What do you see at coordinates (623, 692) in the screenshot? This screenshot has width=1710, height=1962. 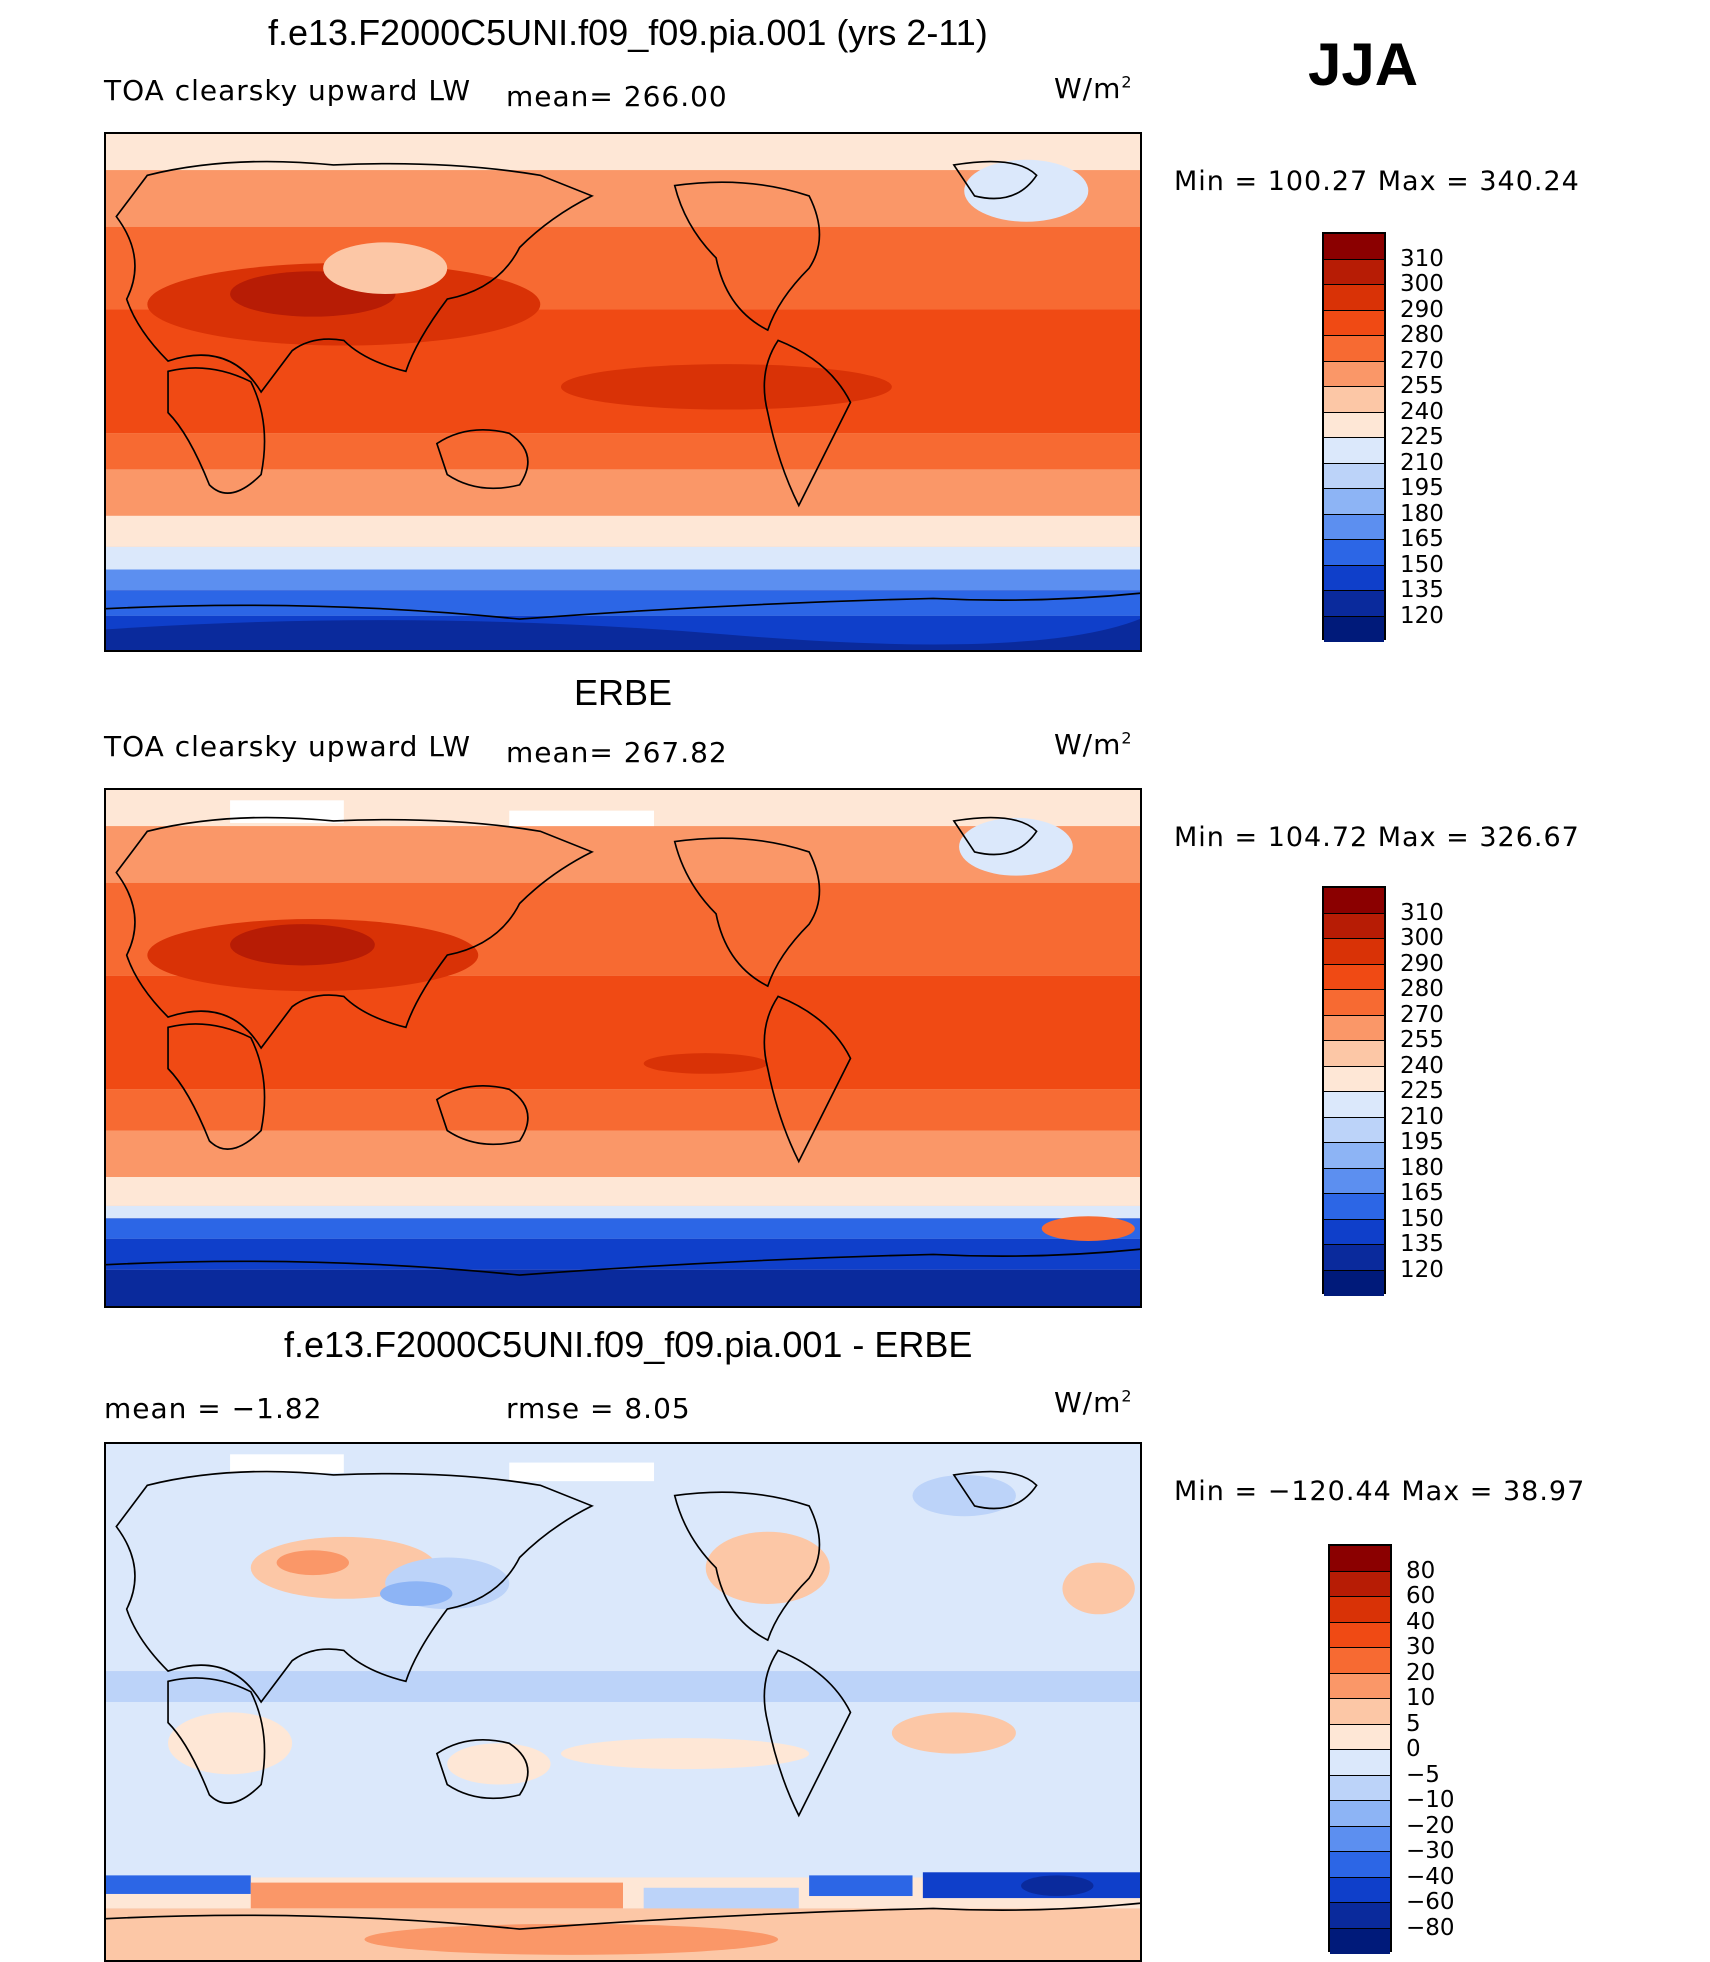 I see `panel-2-title: ERBE` at bounding box center [623, 692].